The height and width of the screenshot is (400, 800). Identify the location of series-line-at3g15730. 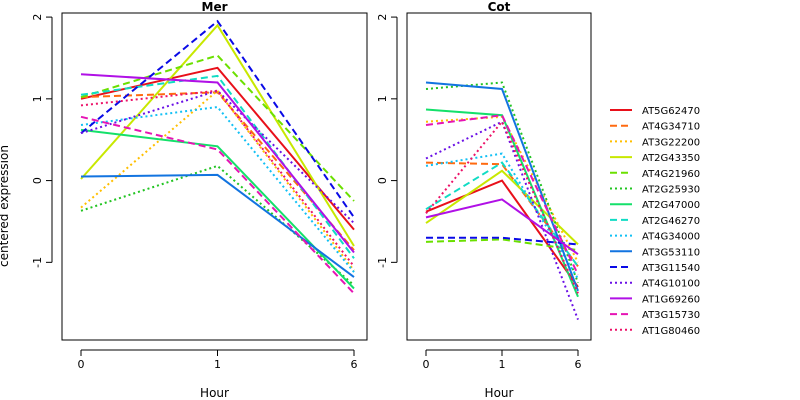
(502, 195).